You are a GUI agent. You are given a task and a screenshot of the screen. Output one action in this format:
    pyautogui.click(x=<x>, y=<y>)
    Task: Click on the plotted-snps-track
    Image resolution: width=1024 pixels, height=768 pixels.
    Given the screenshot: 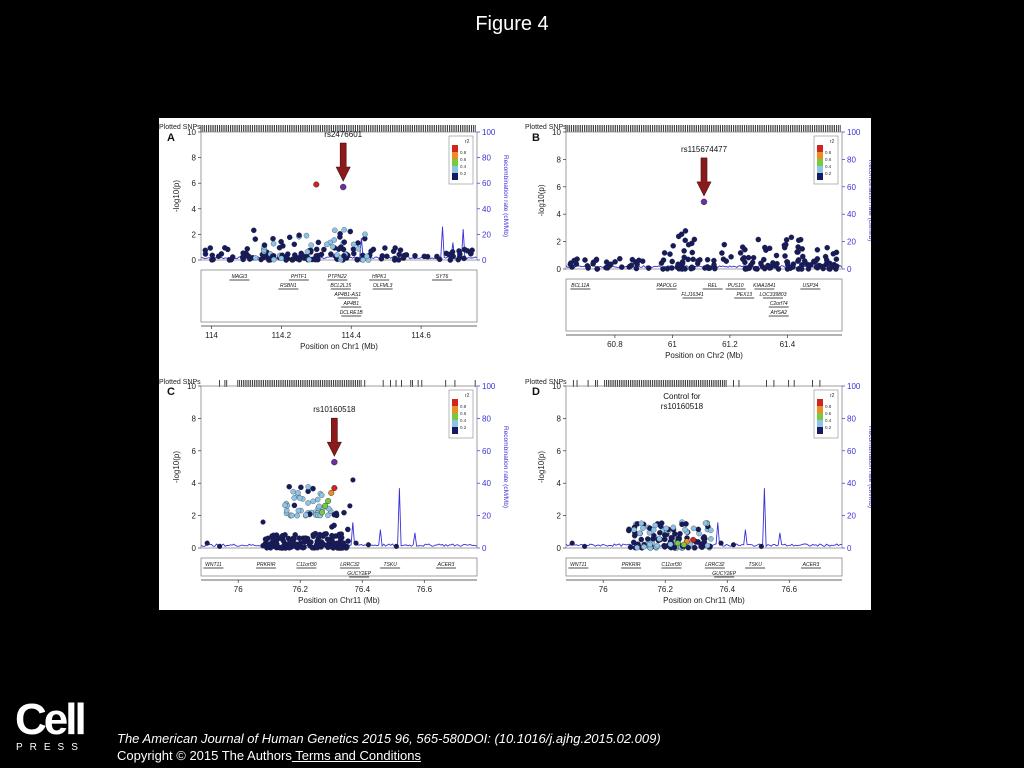 What is the action you would take?
    pyautogui.click(x=338, y=128)
    